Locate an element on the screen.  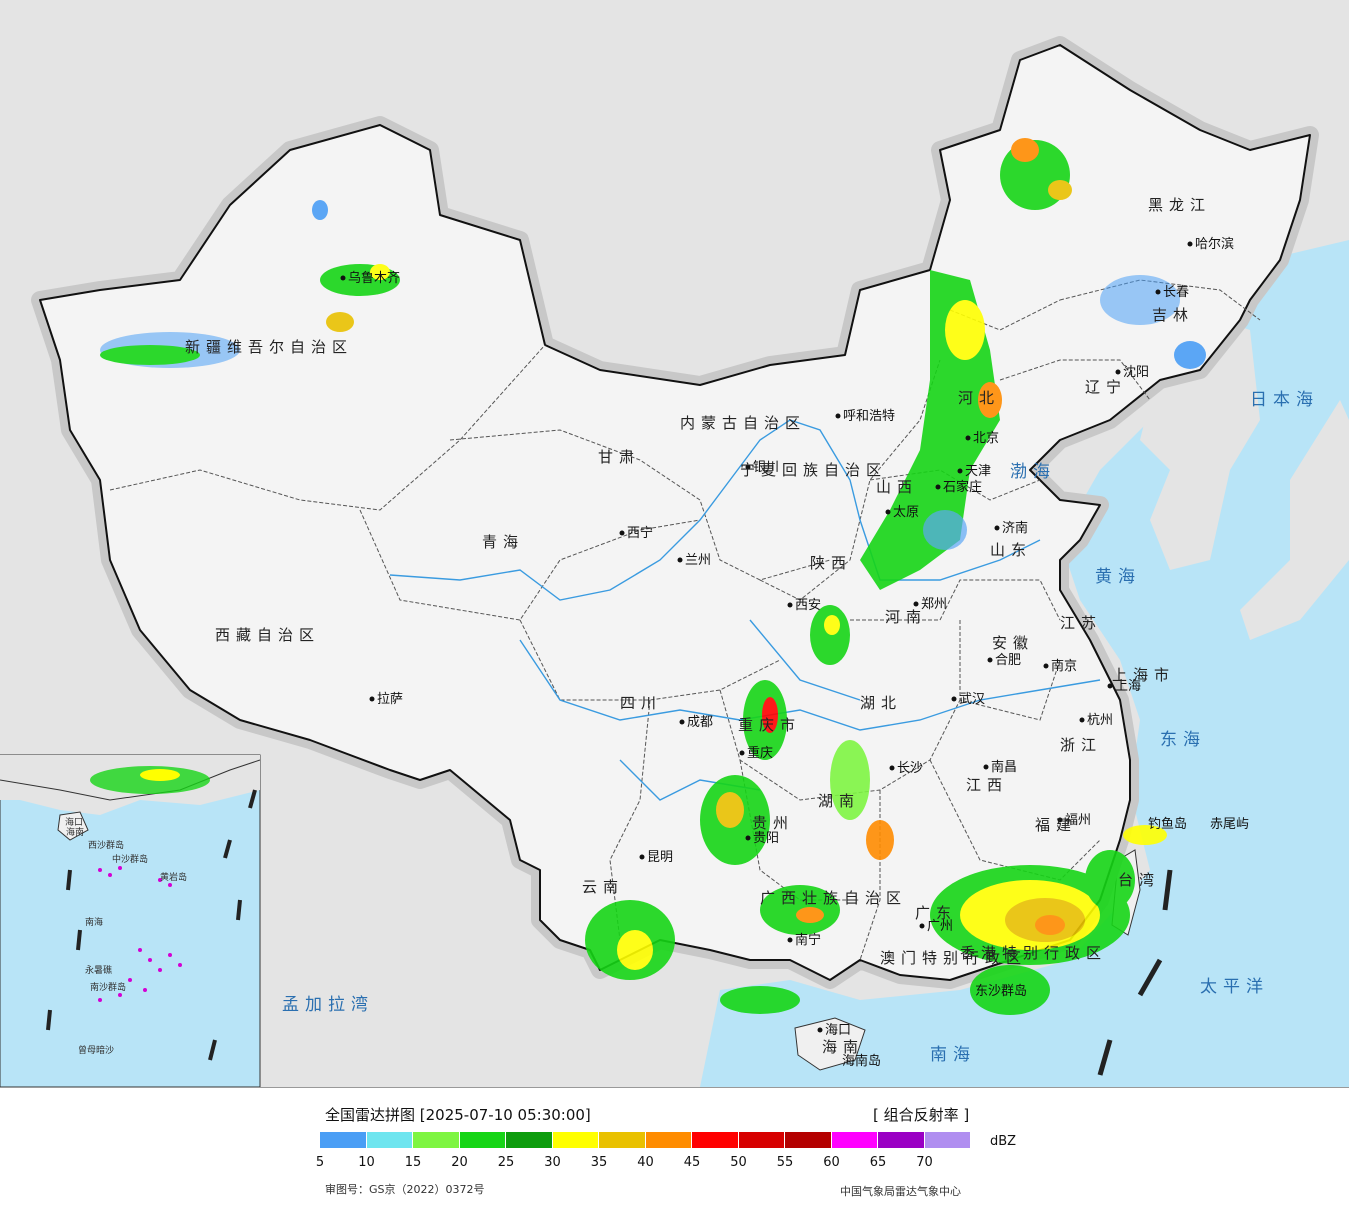
city-label: 重庆 is located at coordinates (760, 753).